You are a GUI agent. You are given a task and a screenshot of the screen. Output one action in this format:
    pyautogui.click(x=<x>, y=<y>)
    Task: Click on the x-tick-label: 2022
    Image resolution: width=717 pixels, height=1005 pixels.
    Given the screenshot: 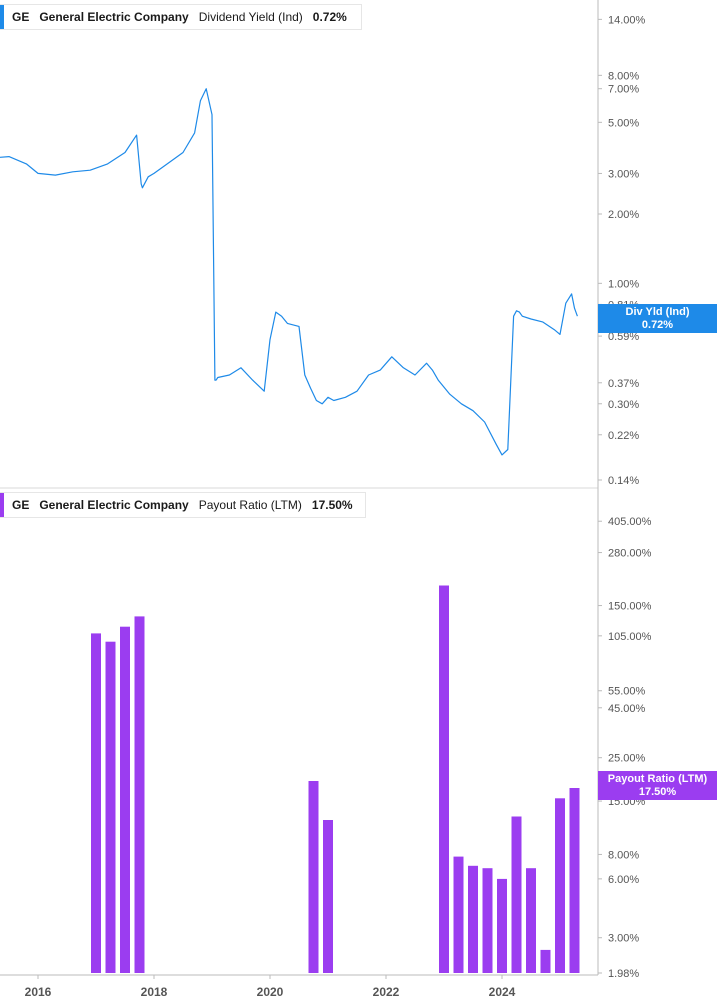 What is the action you would take?
    pyautogui.click(x=386, y=992)
    